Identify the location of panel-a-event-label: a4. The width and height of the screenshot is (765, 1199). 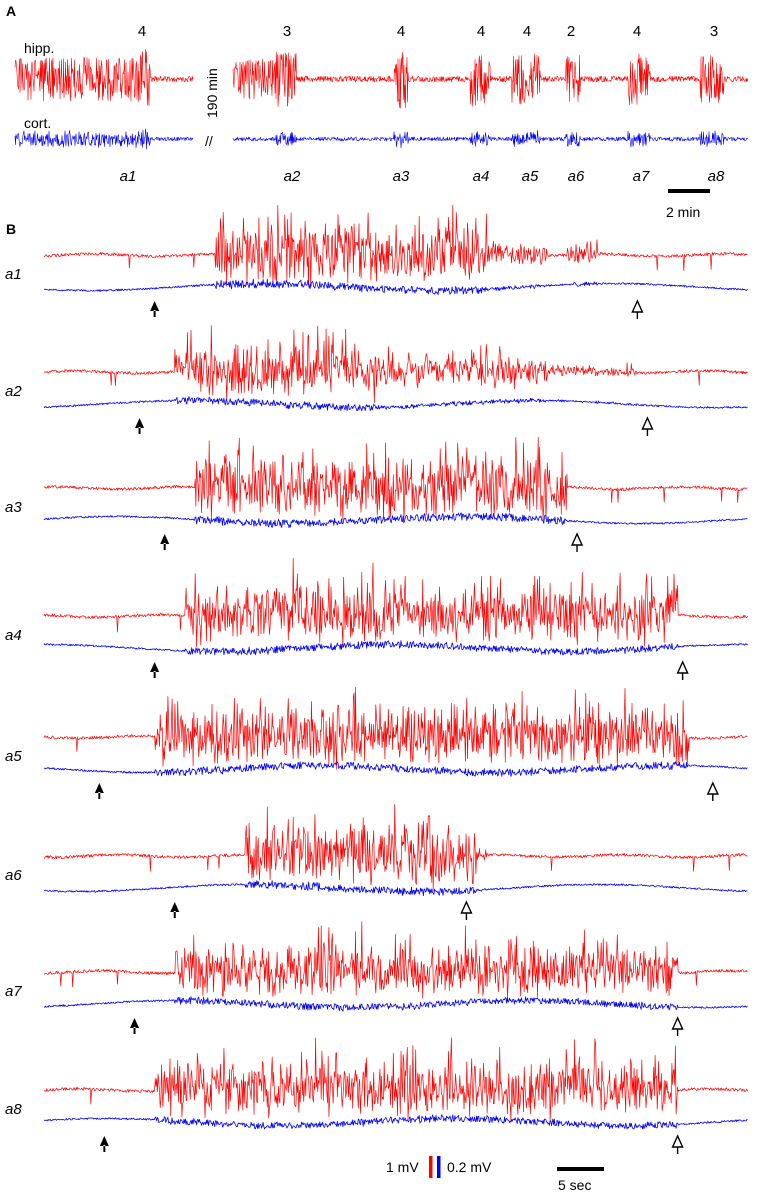
(481, 176).